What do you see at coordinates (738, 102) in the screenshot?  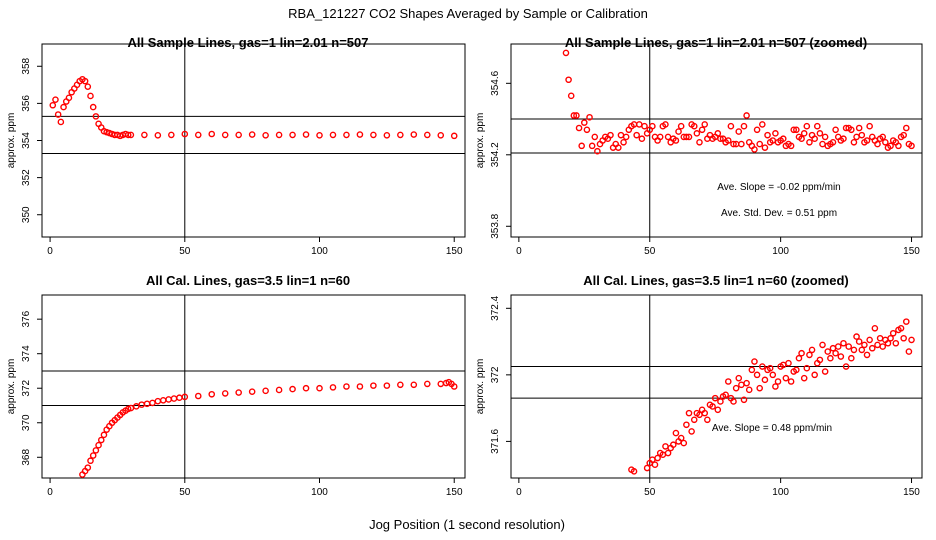 I see `data-series` at bounding box center [738, 102].